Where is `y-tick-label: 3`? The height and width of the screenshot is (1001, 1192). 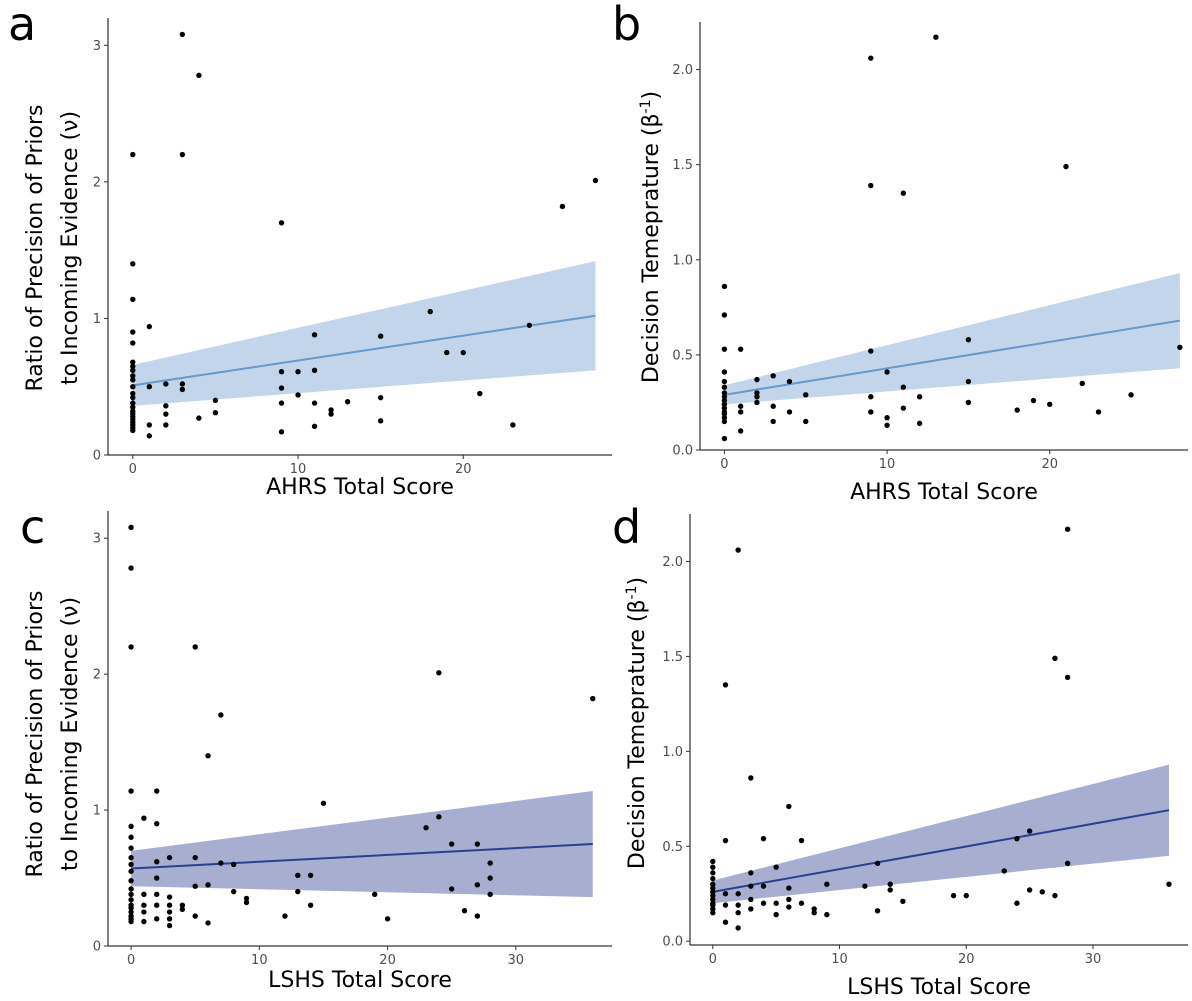 y-tick-label: 3 is located at coordinates (97, 46).